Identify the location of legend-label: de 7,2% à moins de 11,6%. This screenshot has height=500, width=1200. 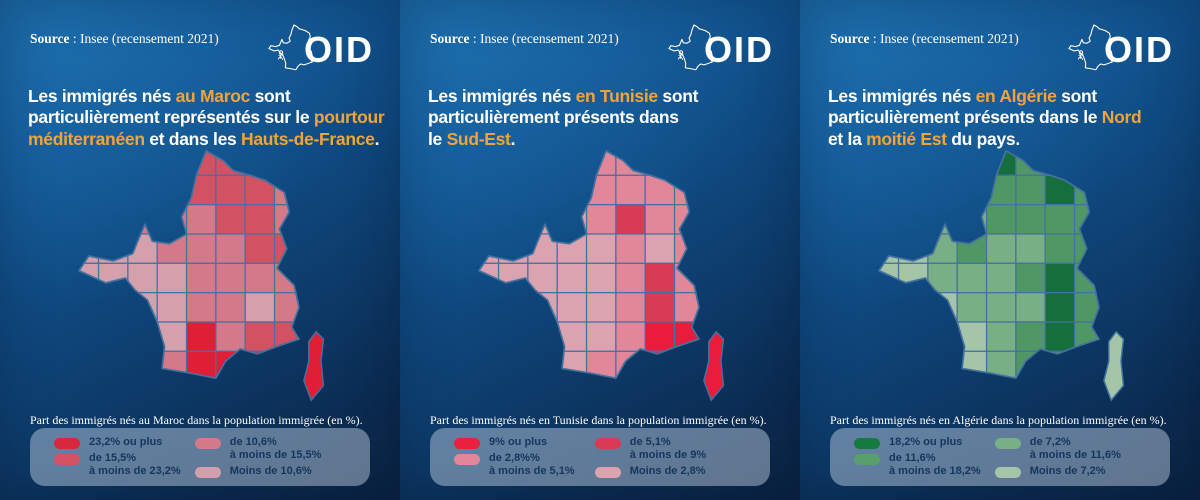
(1075, 449).